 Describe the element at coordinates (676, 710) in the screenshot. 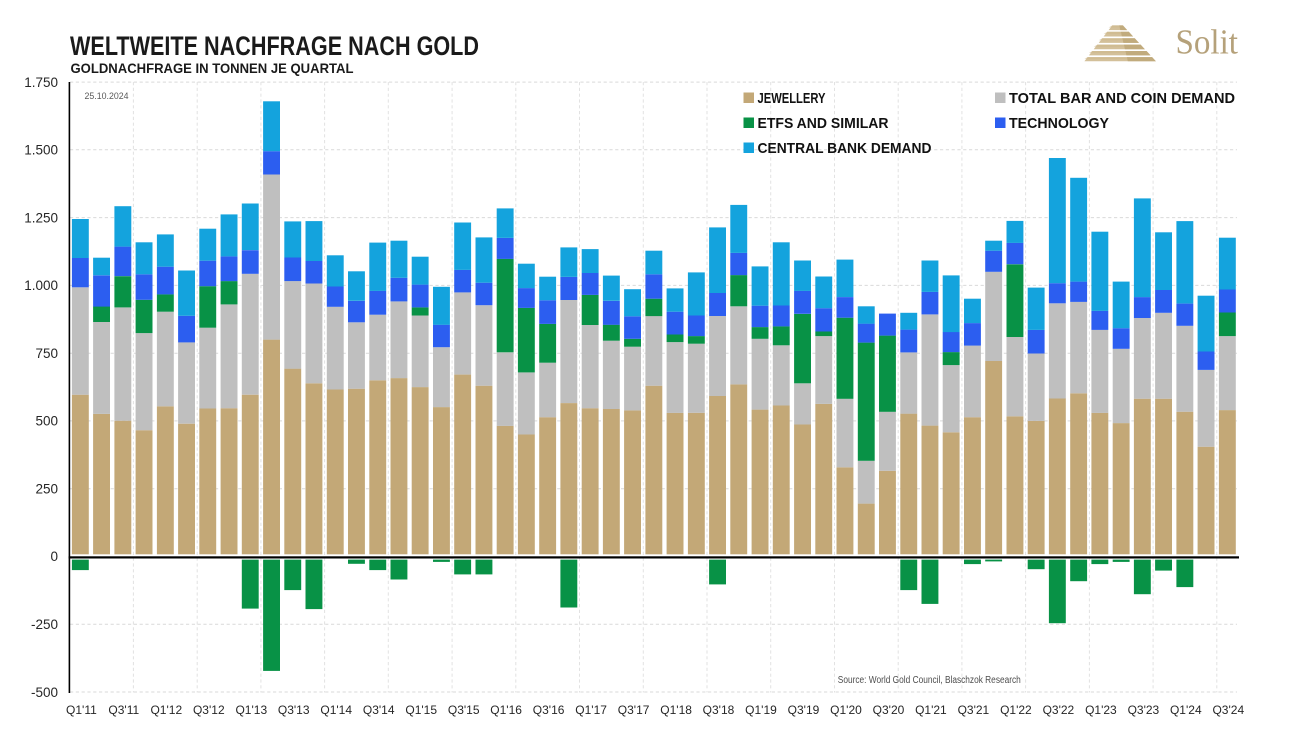

I see `svg-text: Q1'18` at that location.